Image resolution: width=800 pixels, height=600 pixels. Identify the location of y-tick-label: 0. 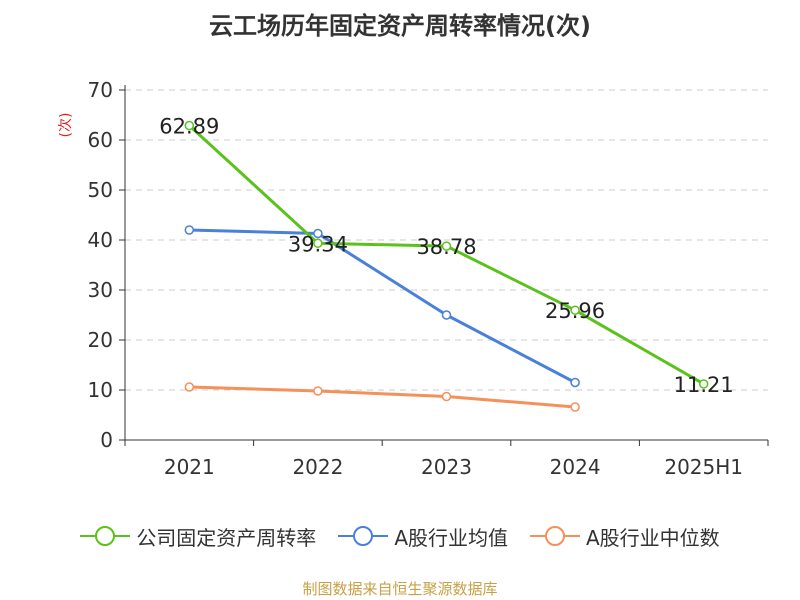
(106, 440).